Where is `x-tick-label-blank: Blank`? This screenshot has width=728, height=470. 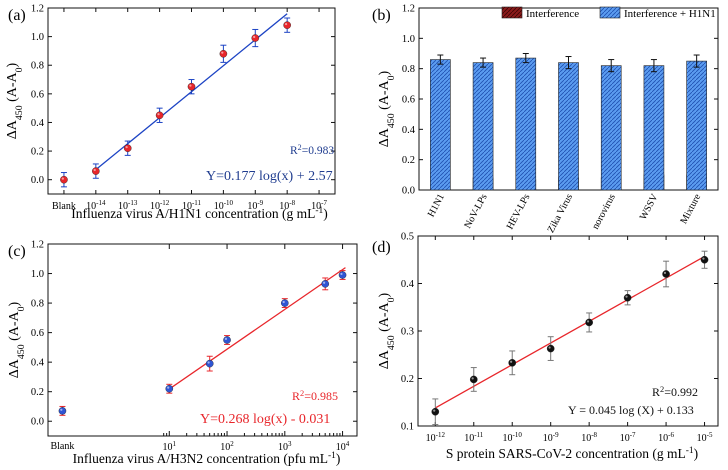 x-tick-label-blank: Blank is located at coordinates (62, 446).